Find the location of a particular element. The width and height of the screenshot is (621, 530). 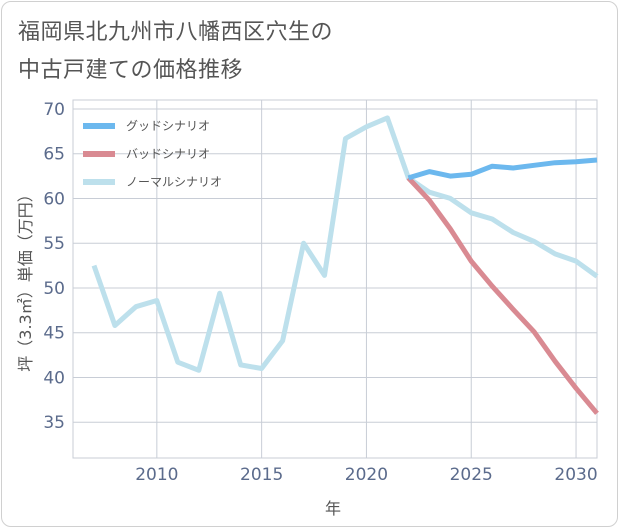

x-tick-labels: 2010 2015 2020 2025 2030 is located at coordinates (366, 475).